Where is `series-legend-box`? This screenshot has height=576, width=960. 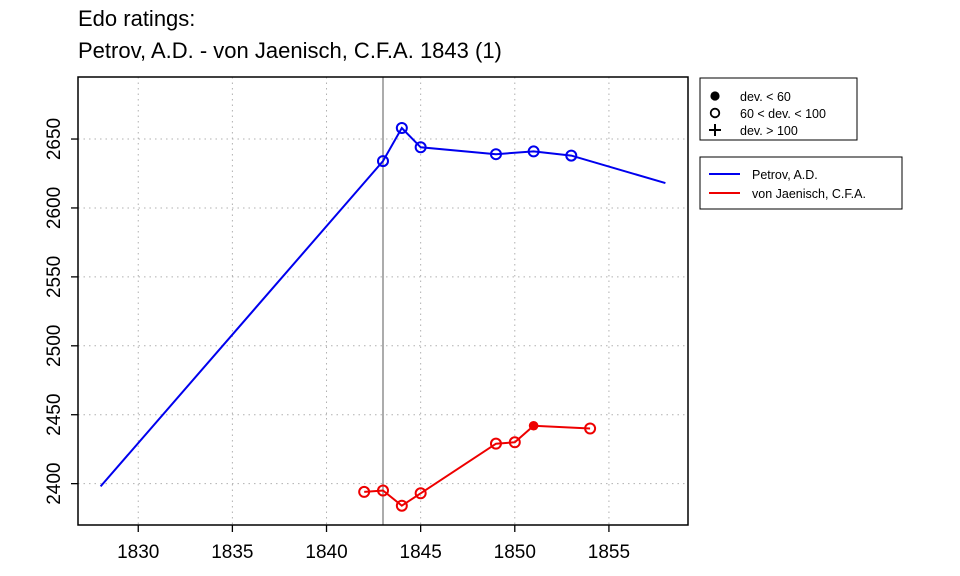 series-legend-box is located at coordinates (801, 183).